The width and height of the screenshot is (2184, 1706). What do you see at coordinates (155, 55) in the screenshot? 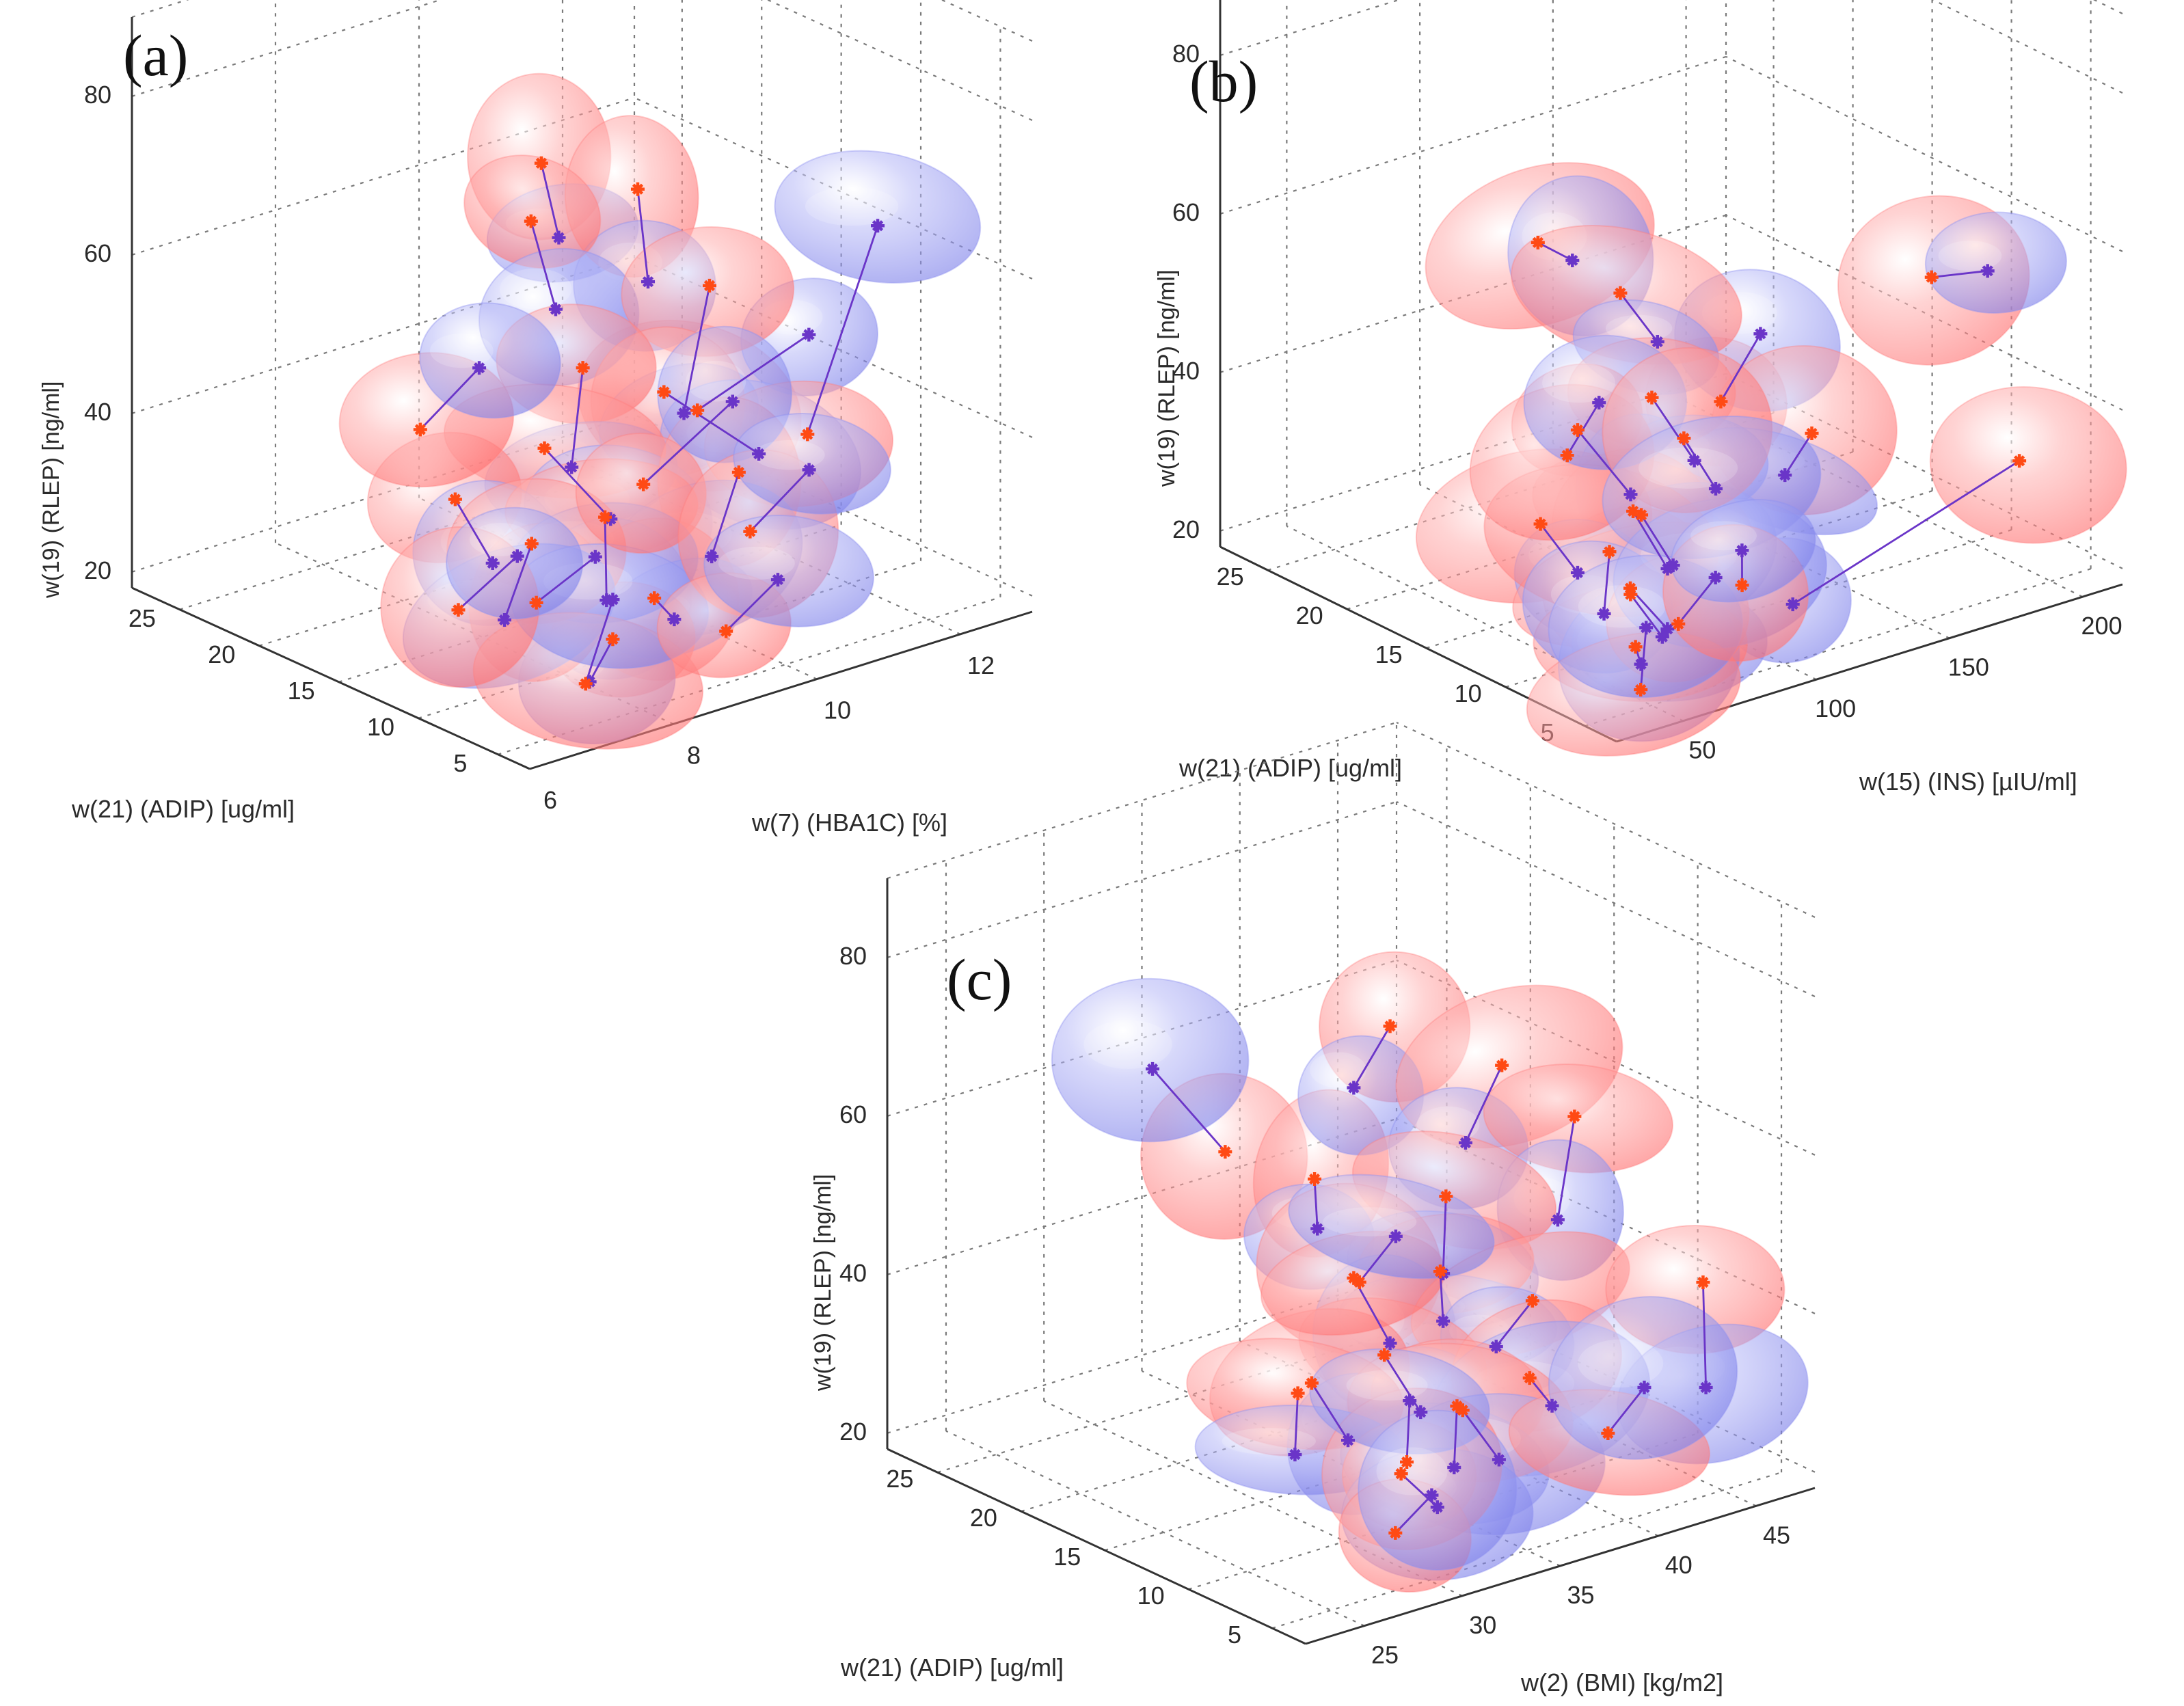
I see `panel-a-letter: (a)` at bounding box center [155, 55].